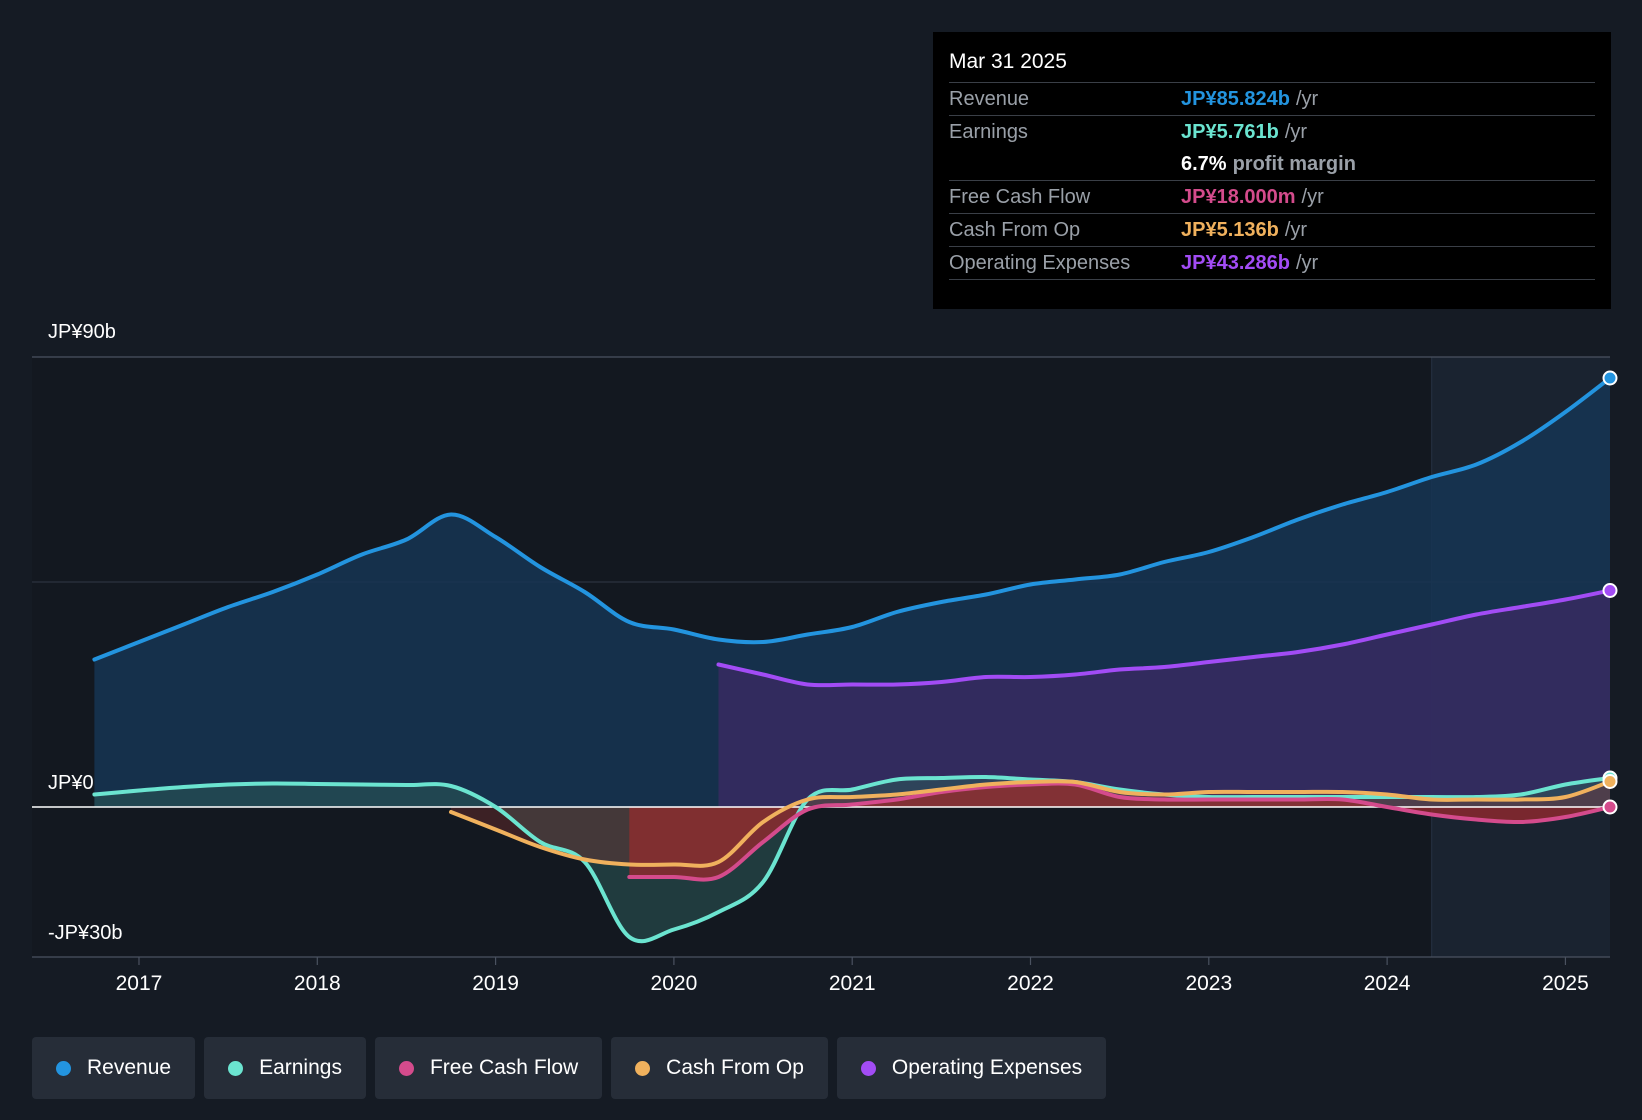 This screenshot has width=1642, height=1120. What do you see at coordinates (1230, 131) in the screenshot?
I see `tooltip-value: JP¥5.761b` at bounding box center [1230, 131].